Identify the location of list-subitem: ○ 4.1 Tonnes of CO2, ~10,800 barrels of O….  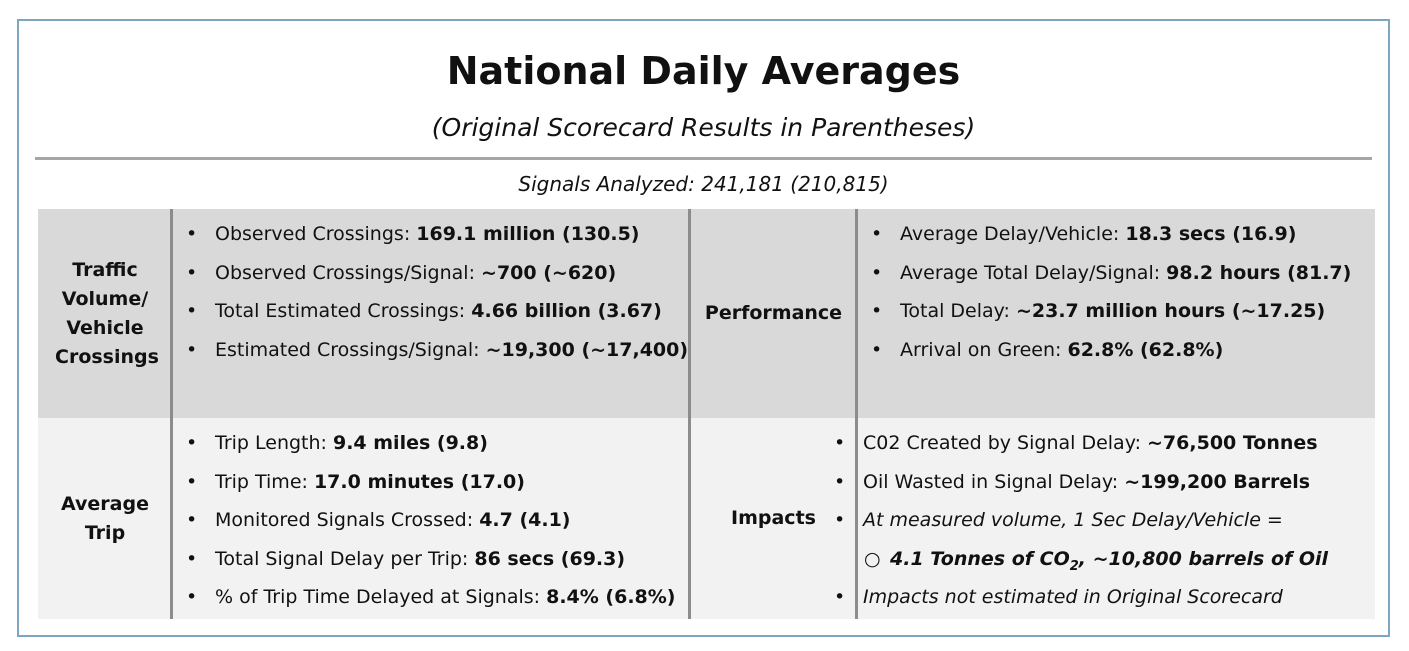
(1096, 560).